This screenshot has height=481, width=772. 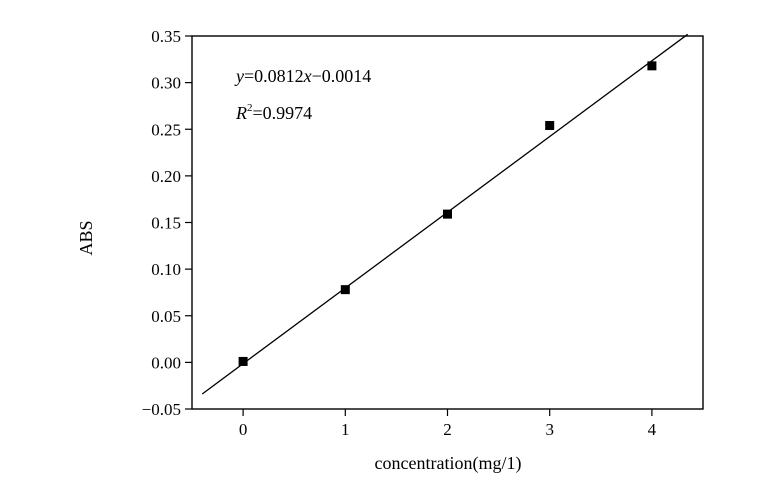 What do you see at coordinates (166, 129) in the screenshot?
I see `y-tick-label: 0.25` at bounding box center [166, 129].